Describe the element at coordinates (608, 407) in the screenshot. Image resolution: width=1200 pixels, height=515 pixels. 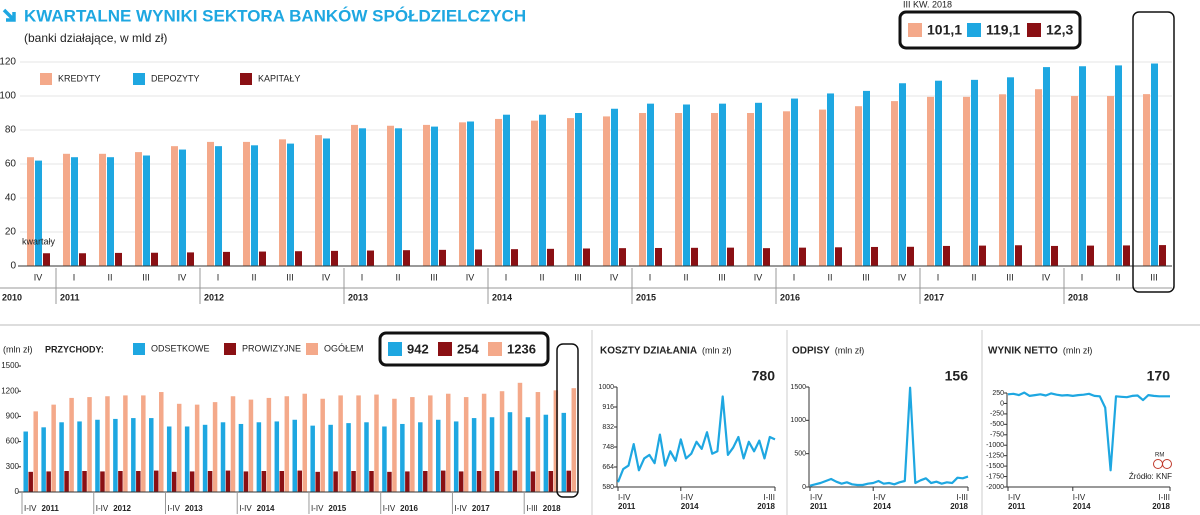
I see `y-tick-label: 916` at that location.